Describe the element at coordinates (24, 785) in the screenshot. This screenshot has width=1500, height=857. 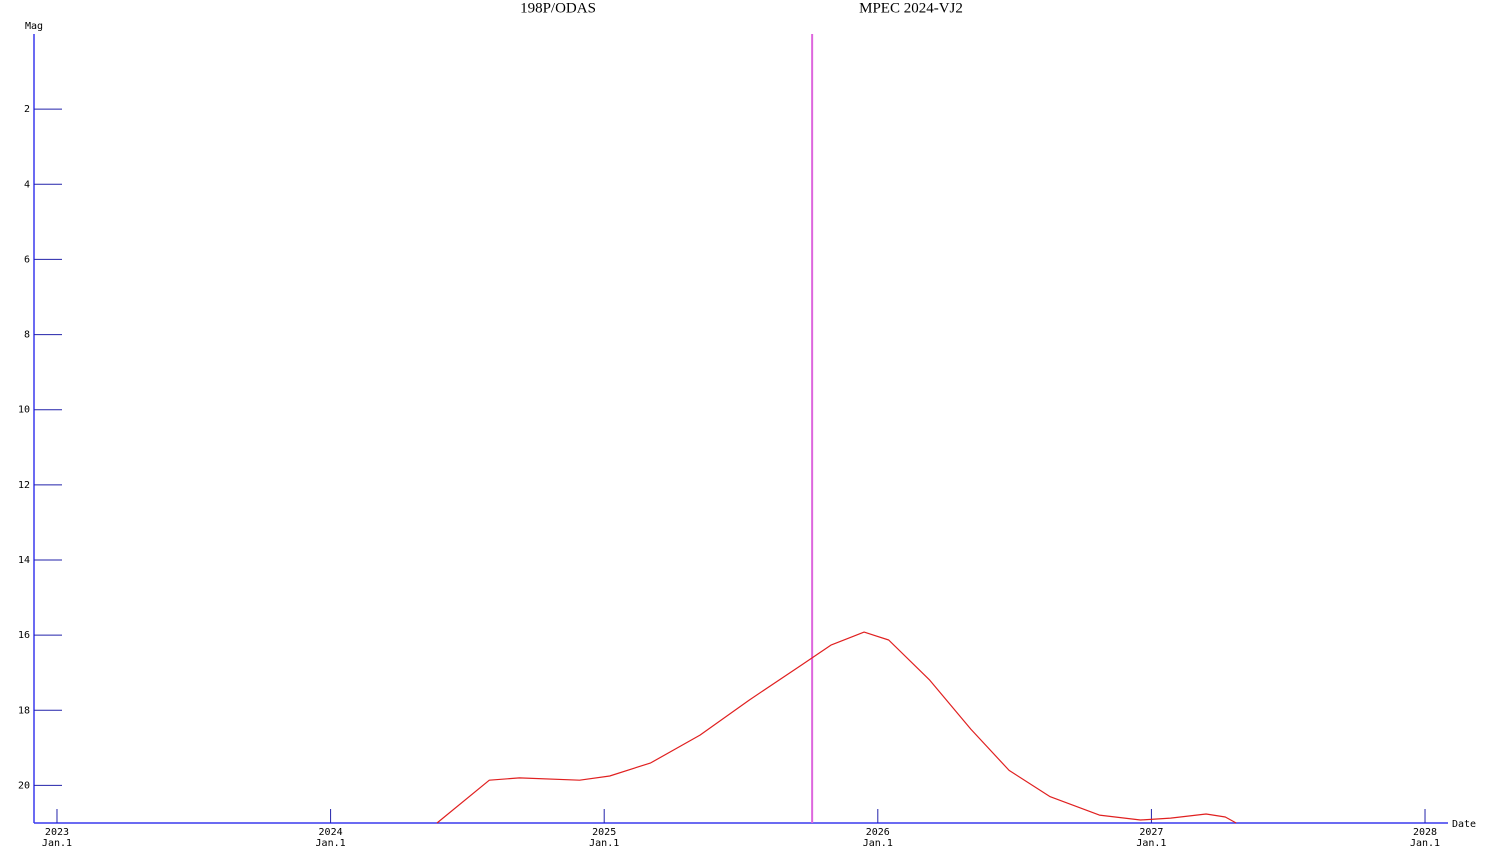
I see `y-tick-label: 20` at that location.